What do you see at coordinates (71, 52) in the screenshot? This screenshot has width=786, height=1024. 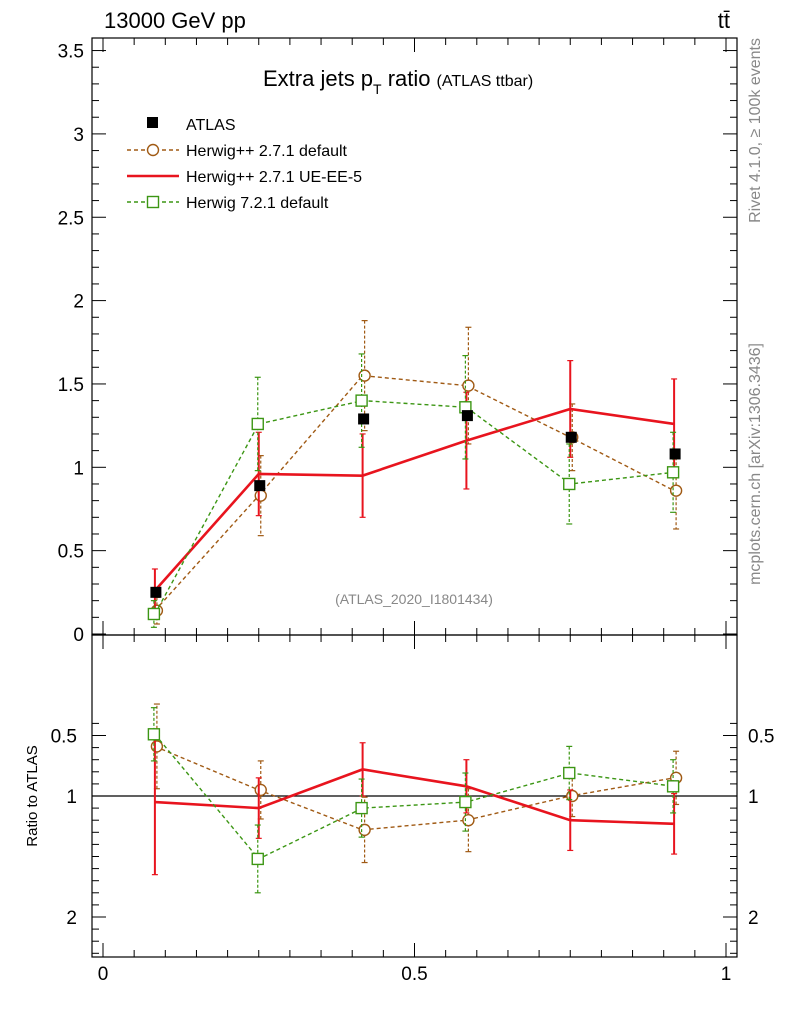 I see `main-y-tick-label: 3.5` at bounding box center [71, 52].